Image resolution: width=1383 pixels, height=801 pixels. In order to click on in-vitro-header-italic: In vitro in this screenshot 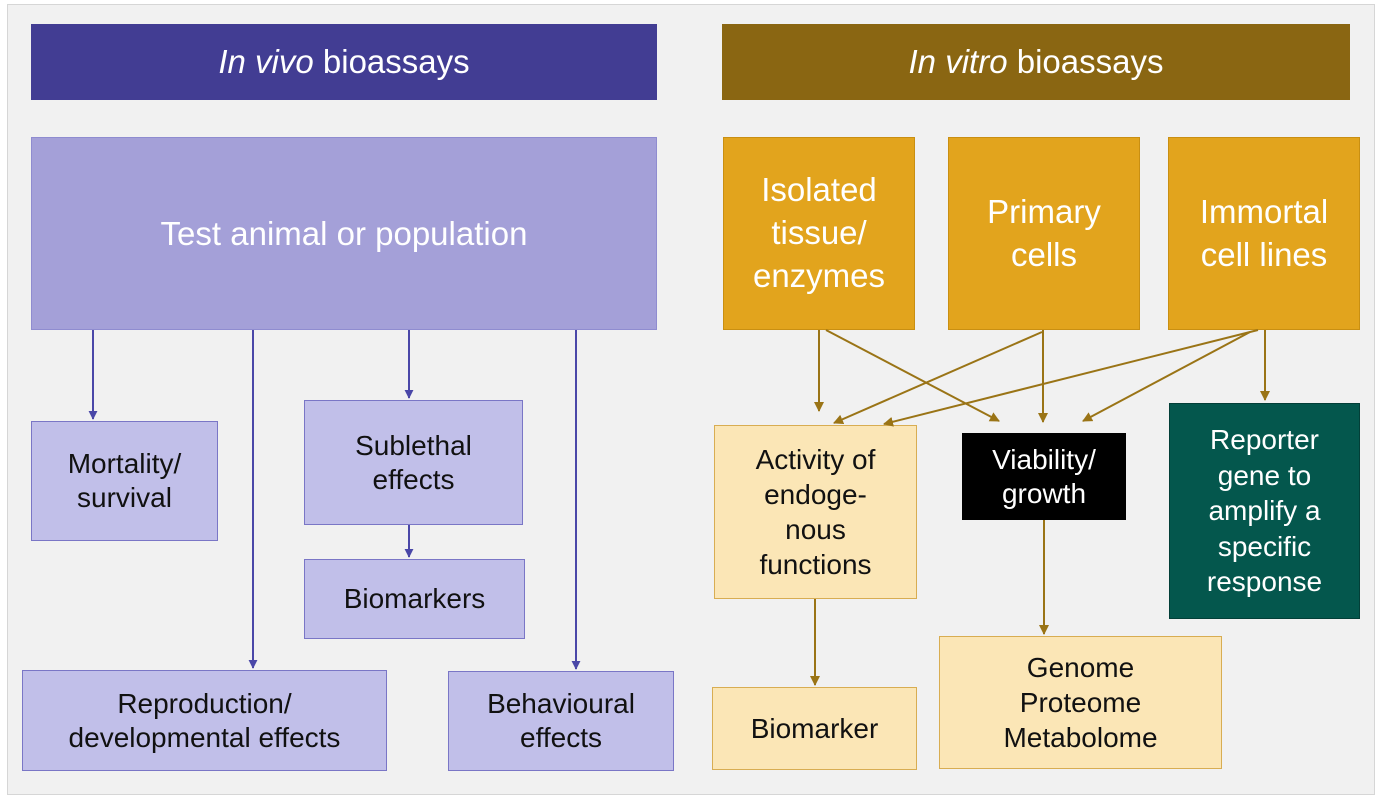, I will do `click(958, 62)`.